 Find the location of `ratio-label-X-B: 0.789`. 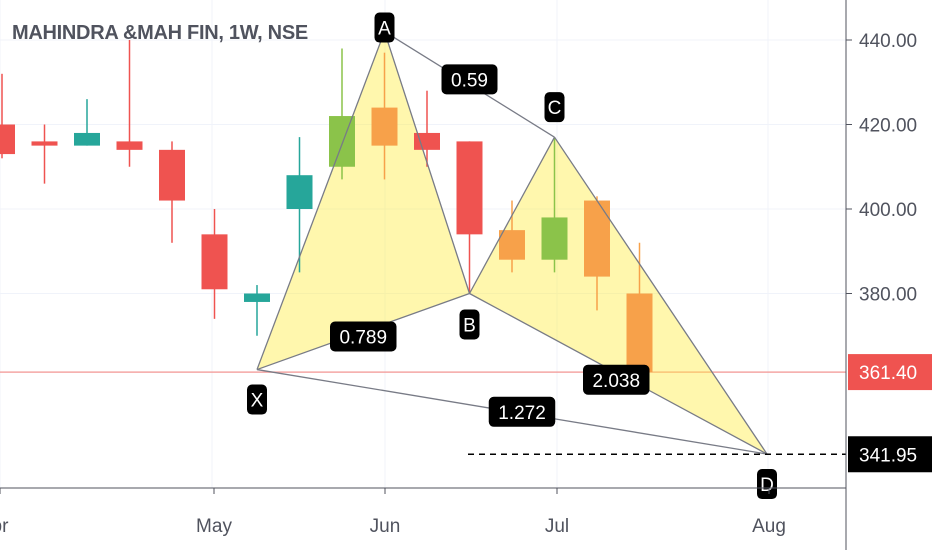

ratio-label-X-B: 0.789 is located at coordinates (363, 338).